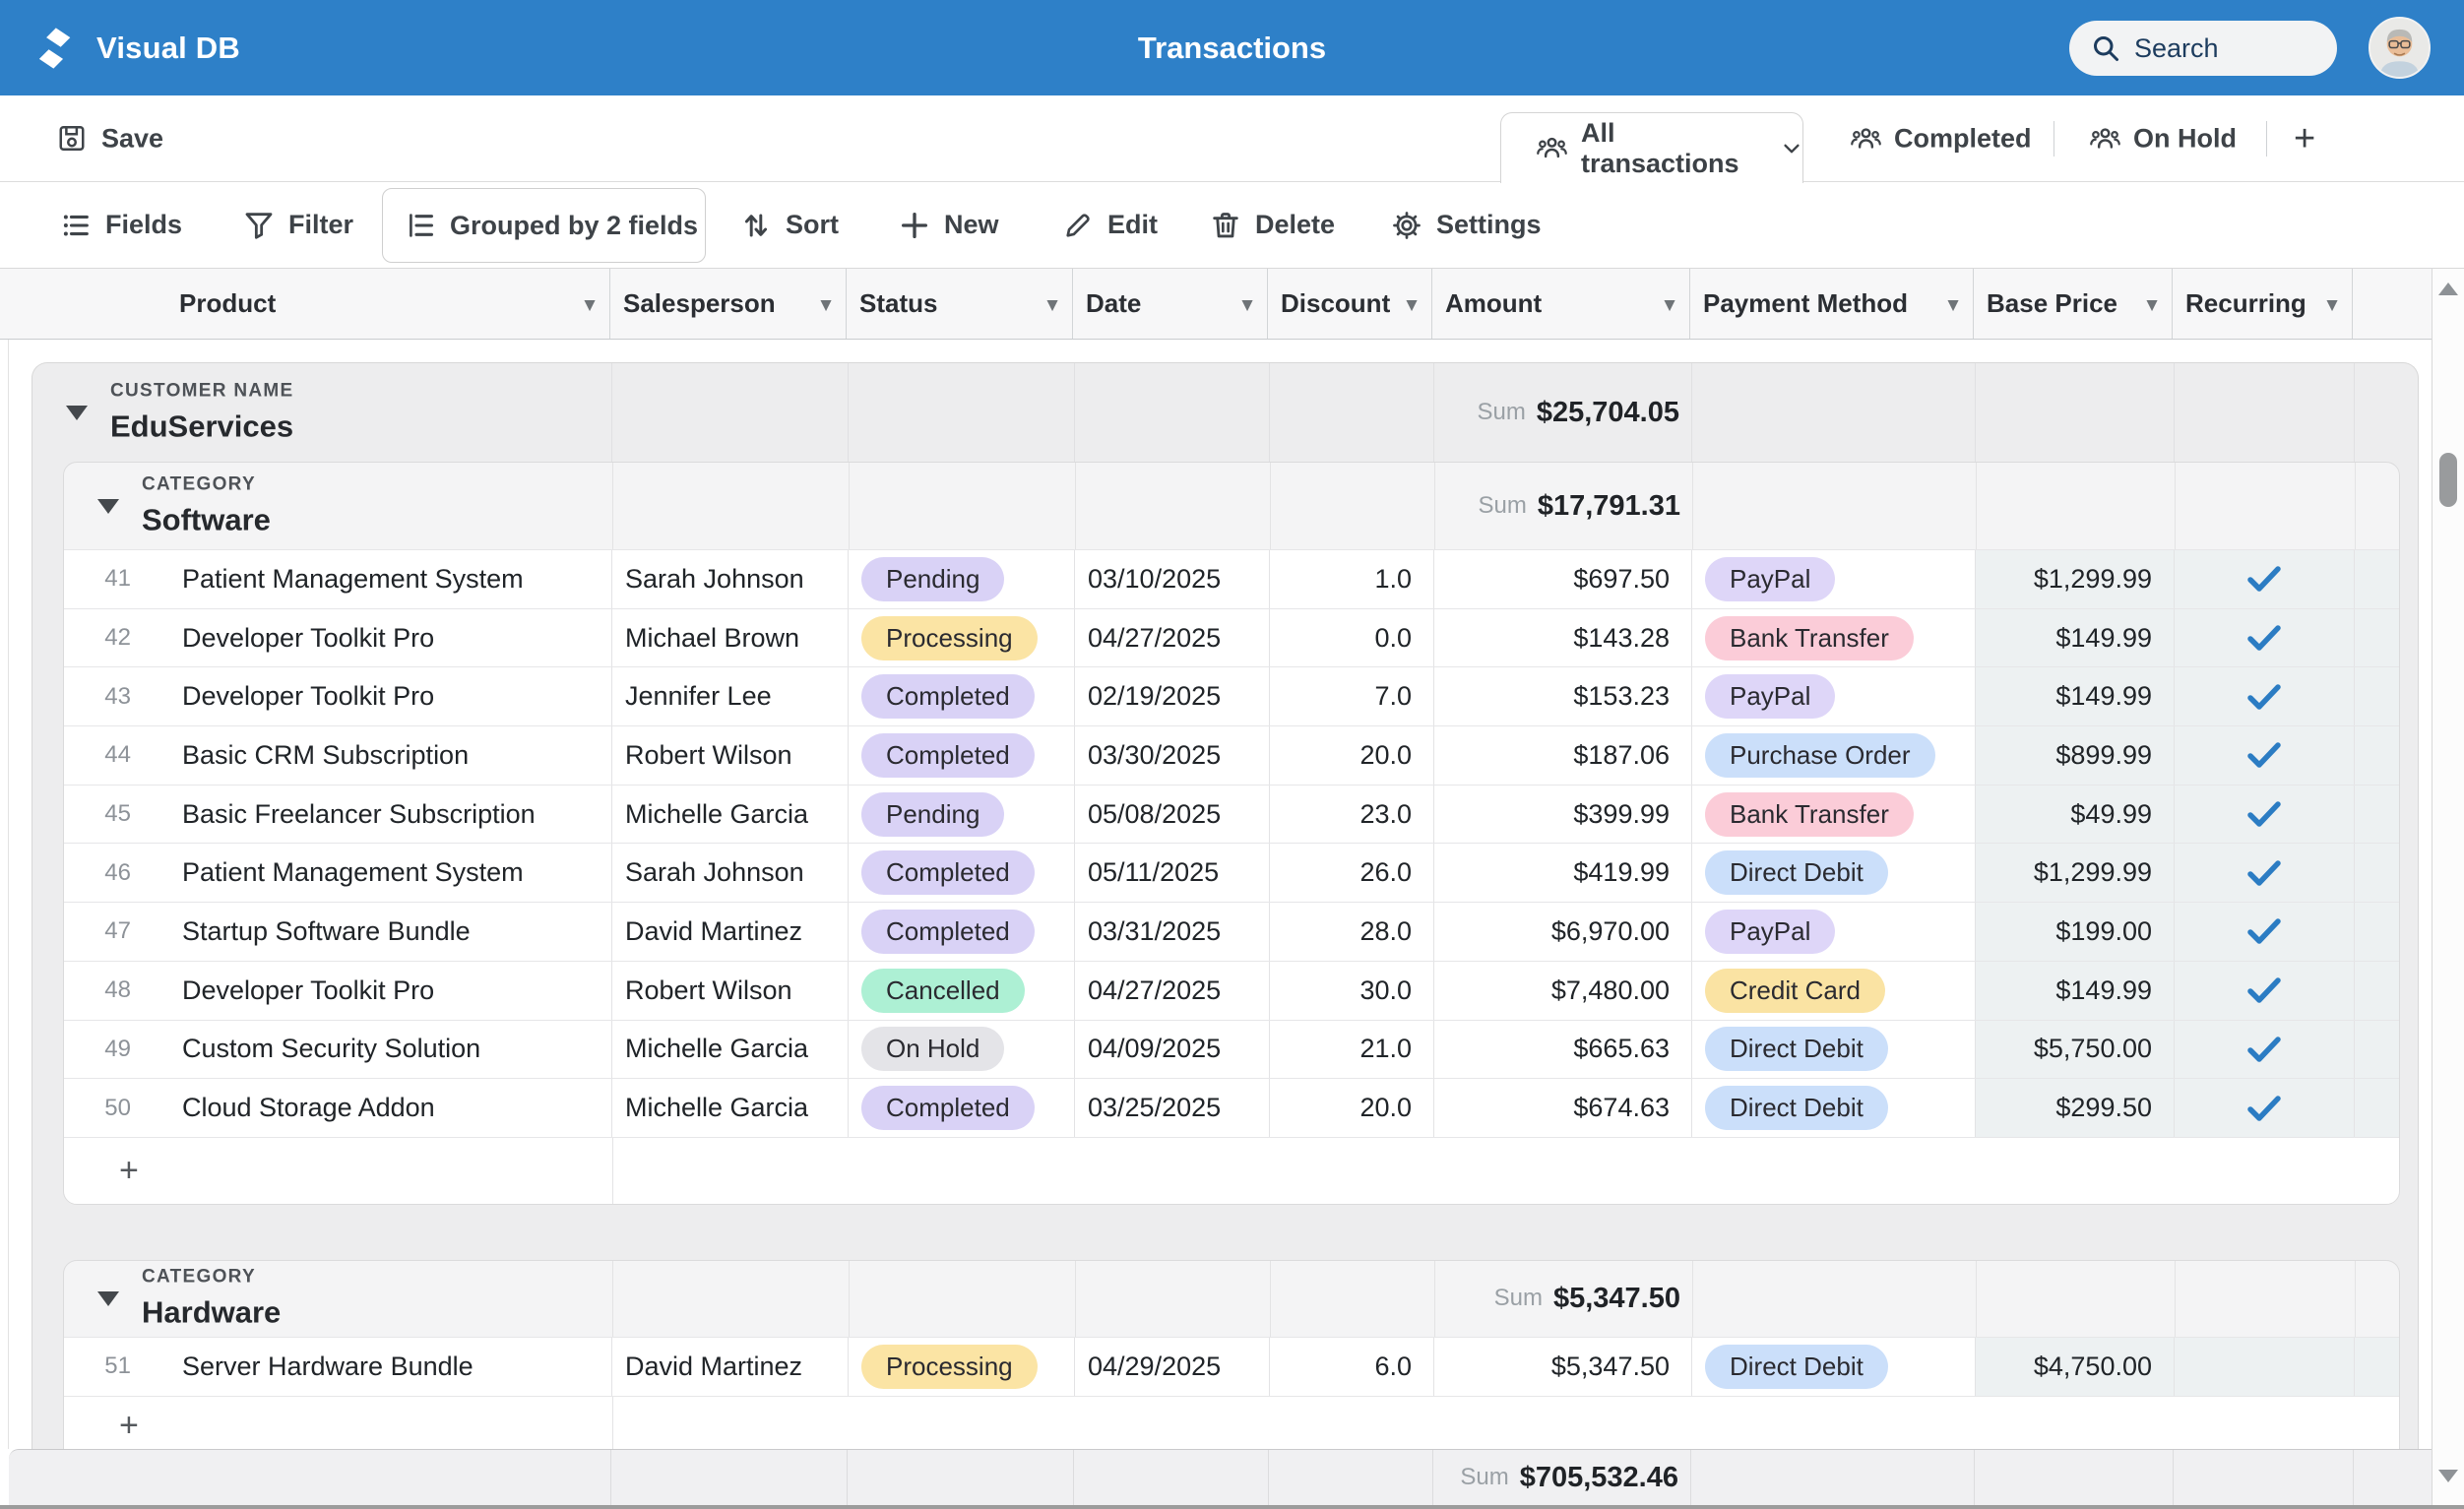 This screenshot has height=1509, width=2464. Describe the element at coordinates (353, 578) in the screenshot. I see `product-cell: Patient Management System` at that location.